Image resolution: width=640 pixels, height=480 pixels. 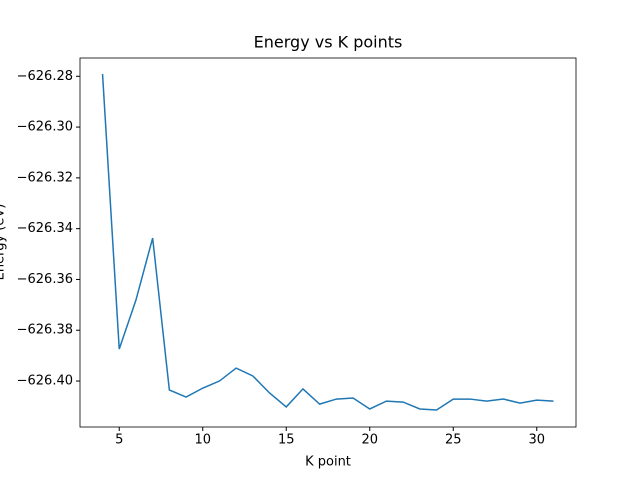 What do you see at coordinates (119, 440) in the screenshot?
I see `x-tick-label: 5` at bounding box center [119, 440].